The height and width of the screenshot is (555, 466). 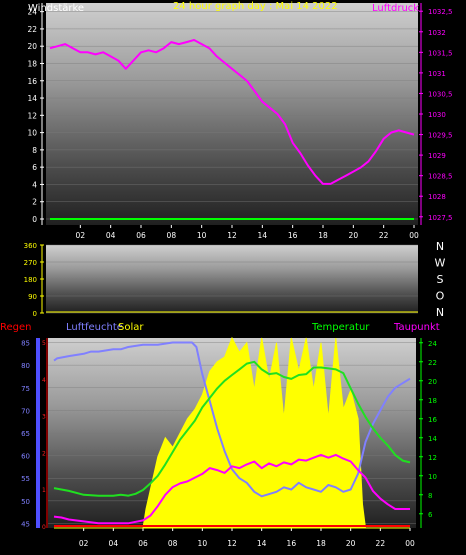 What do you see at coordinates (25, 479) in the screenshot?
I see `humidity-tick-label: 55` at bounding box center [25, 479].